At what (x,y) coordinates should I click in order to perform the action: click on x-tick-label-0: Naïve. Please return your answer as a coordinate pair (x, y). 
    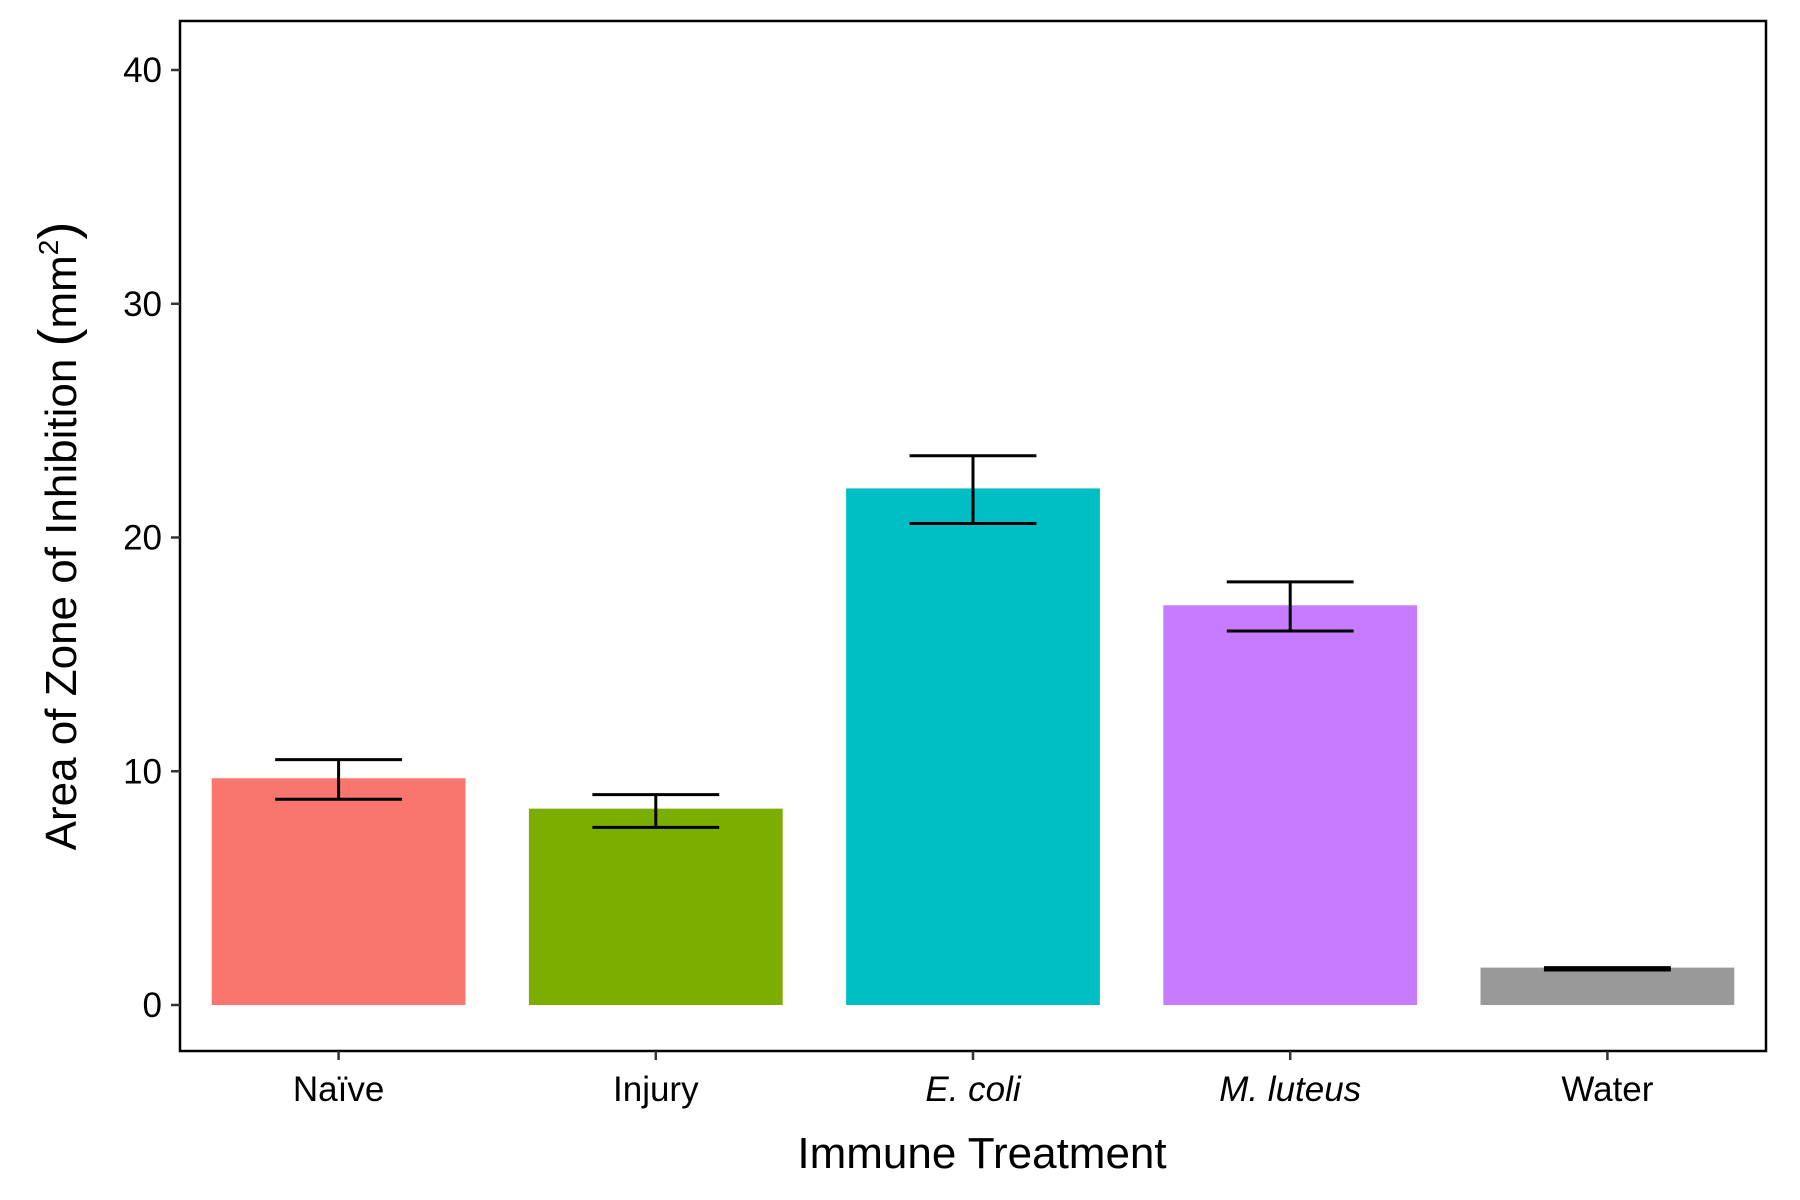
    Looking at the image, I should click on (338, 1089).